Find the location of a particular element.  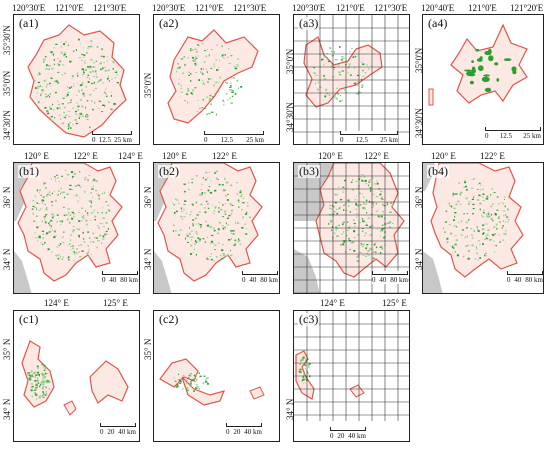

grid-overlay is located at coordinates (351, 228).